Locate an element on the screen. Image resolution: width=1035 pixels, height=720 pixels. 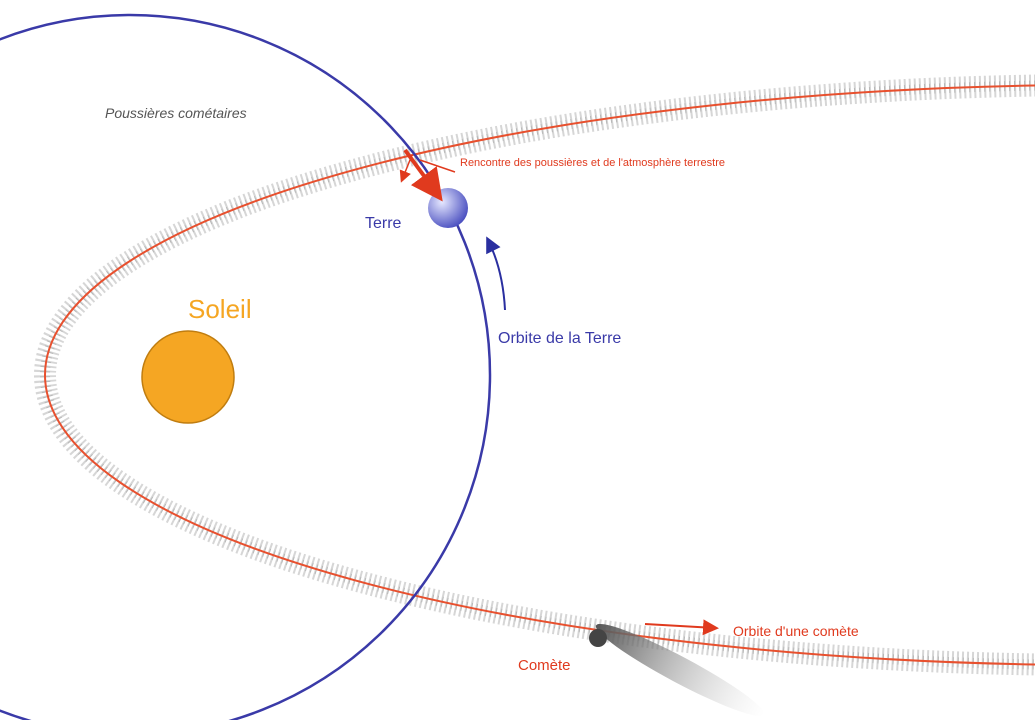
comet-orbit-arrow is located at coordinates (681, 627).